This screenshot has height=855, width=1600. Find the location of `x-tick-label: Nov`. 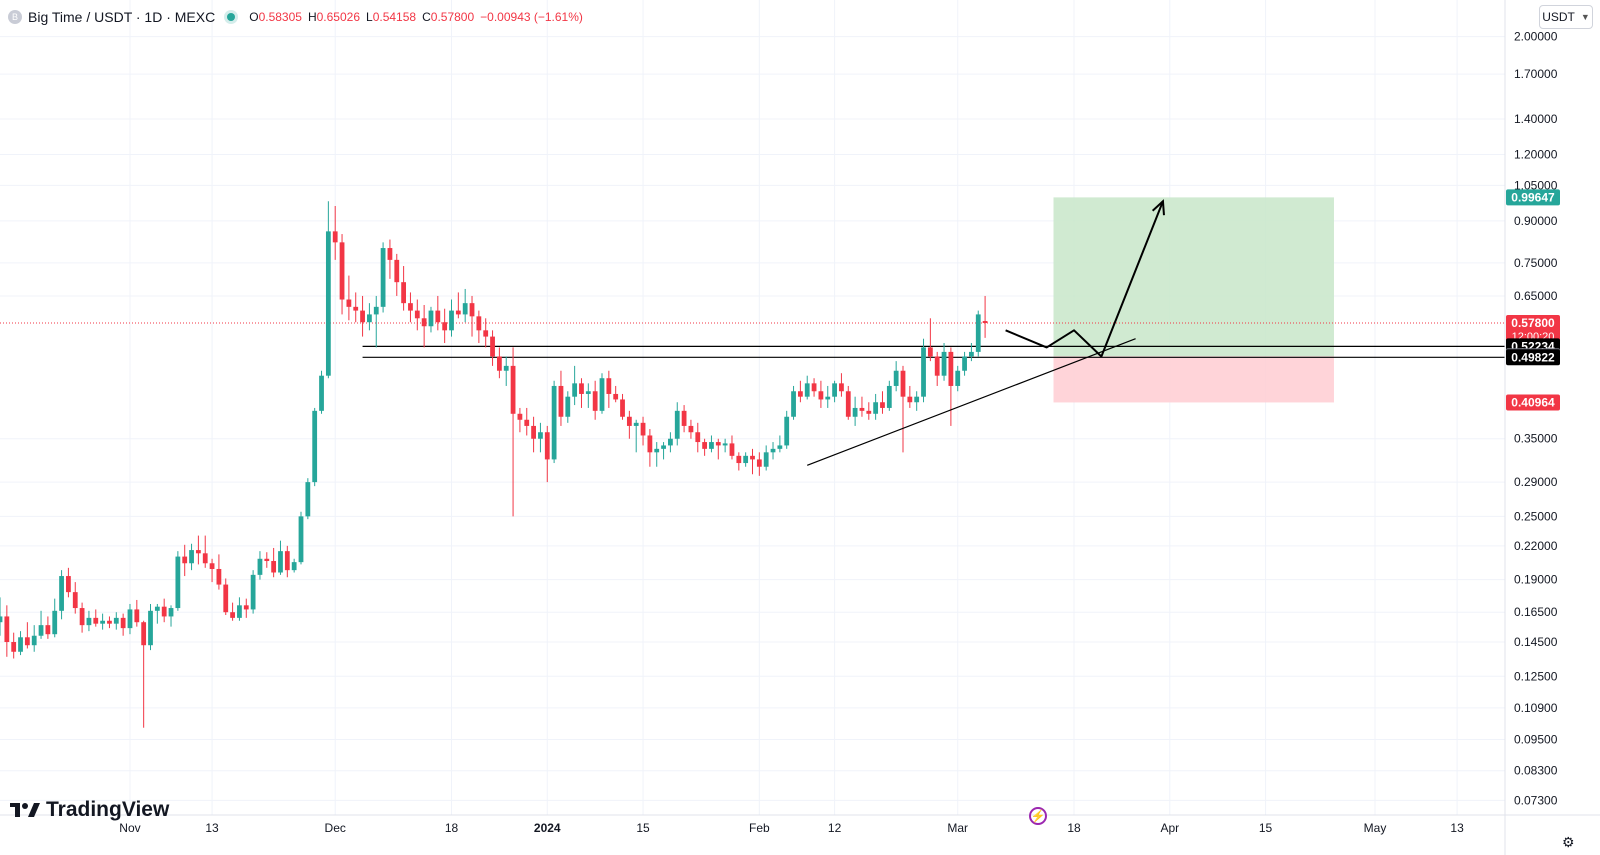

x-tick-label: Nov is located at coordinates (129, 828).